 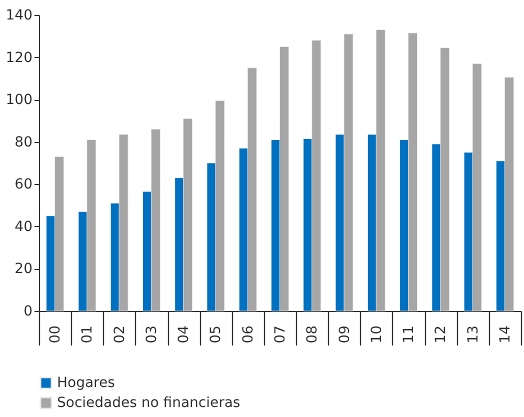 I want to click on legend-label: Sociedades no financieras, so click(x=148, y=403).